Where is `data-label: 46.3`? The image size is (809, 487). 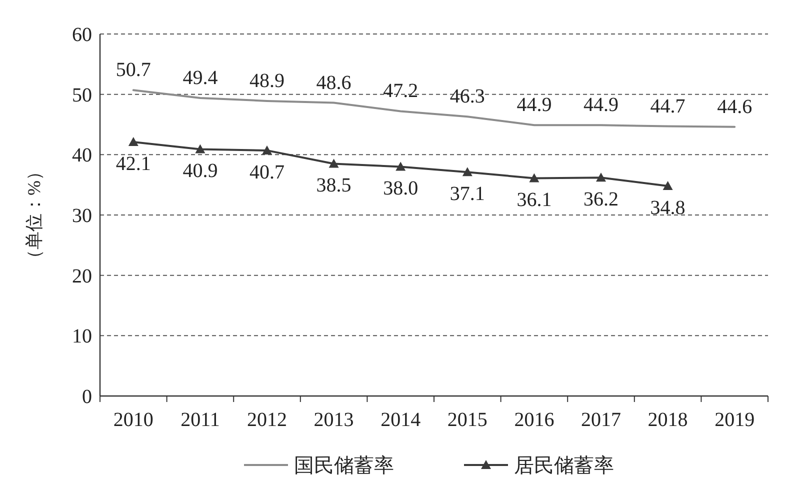 data-label: 46.3 is located at coordinates (467, 97).